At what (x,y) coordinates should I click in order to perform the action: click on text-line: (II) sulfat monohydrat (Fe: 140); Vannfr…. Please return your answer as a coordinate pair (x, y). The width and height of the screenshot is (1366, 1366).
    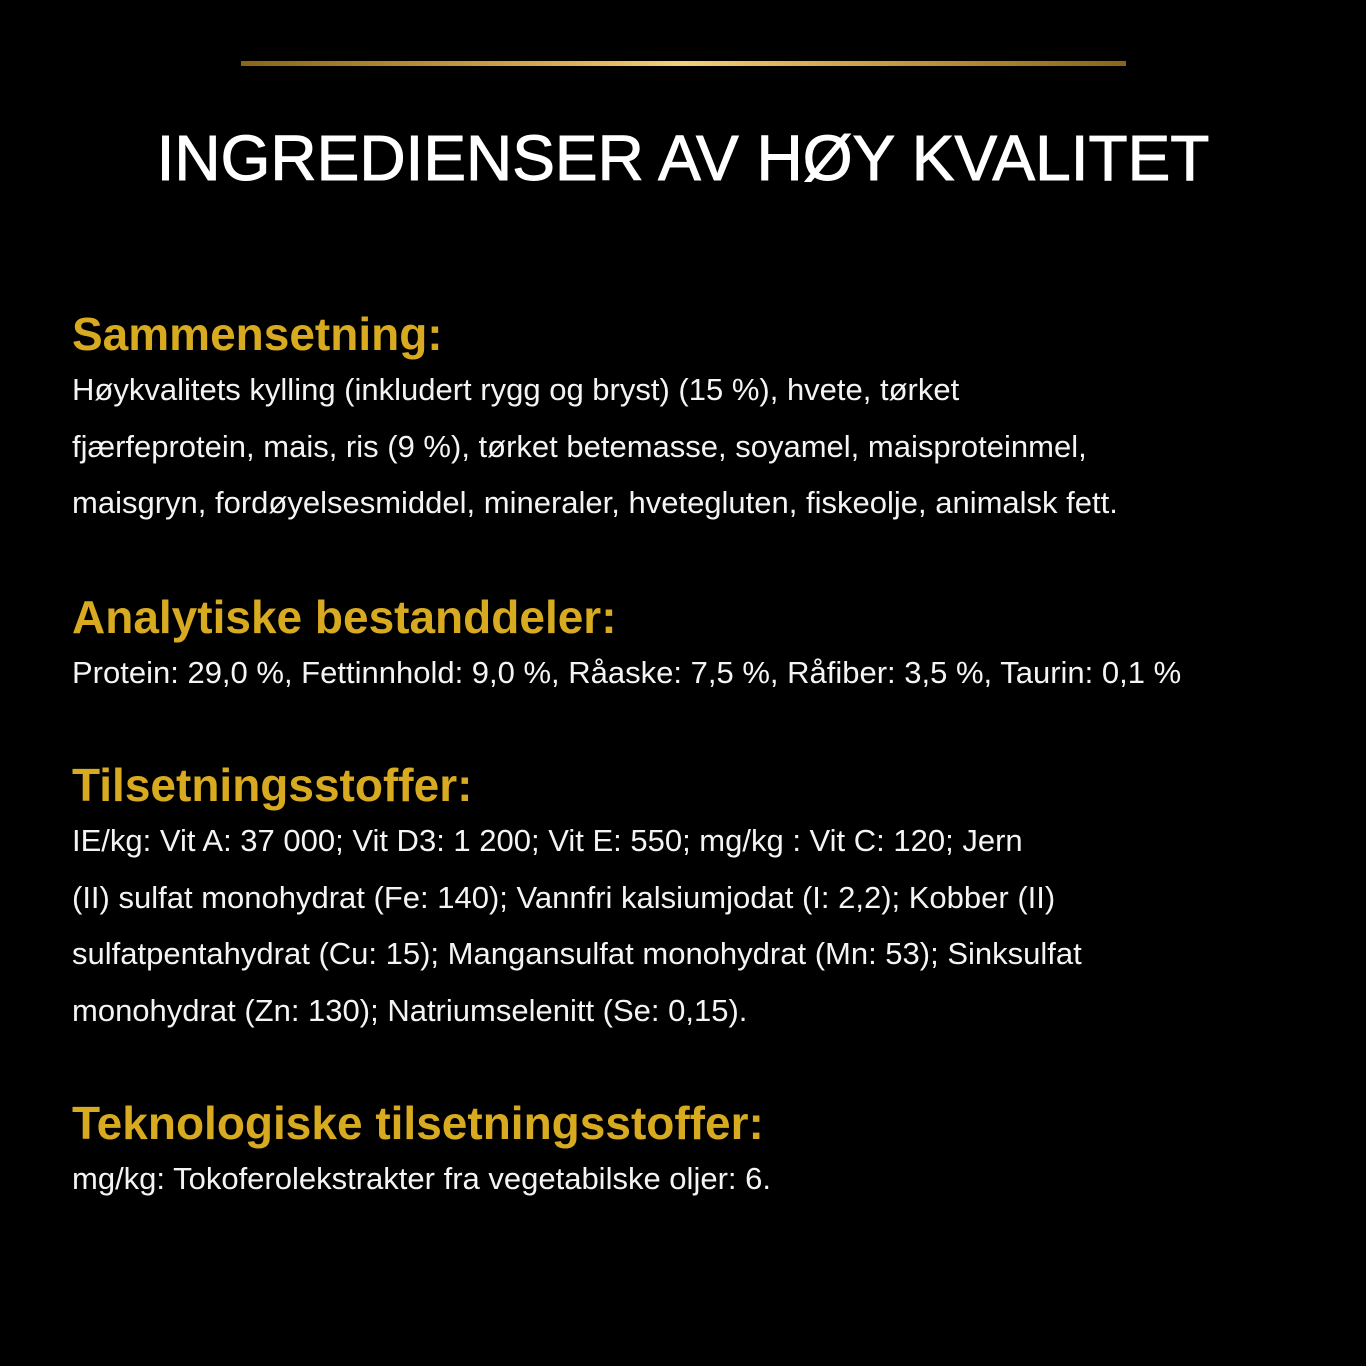
    Looking at the image, I should click on (564, 897).